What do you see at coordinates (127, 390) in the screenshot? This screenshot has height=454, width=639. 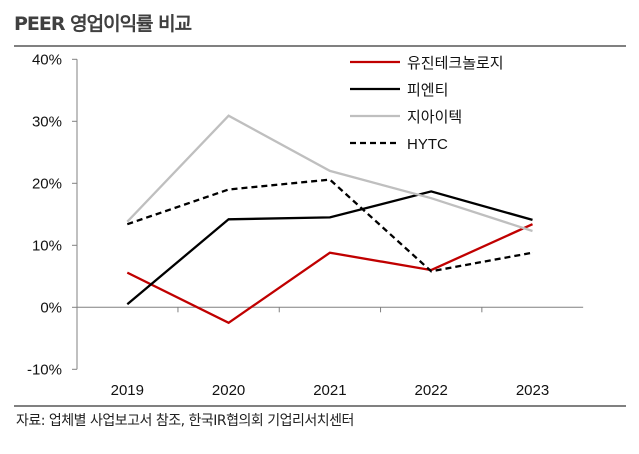 I see `x-tick-label: 2019` at bounding box center [127, 390].